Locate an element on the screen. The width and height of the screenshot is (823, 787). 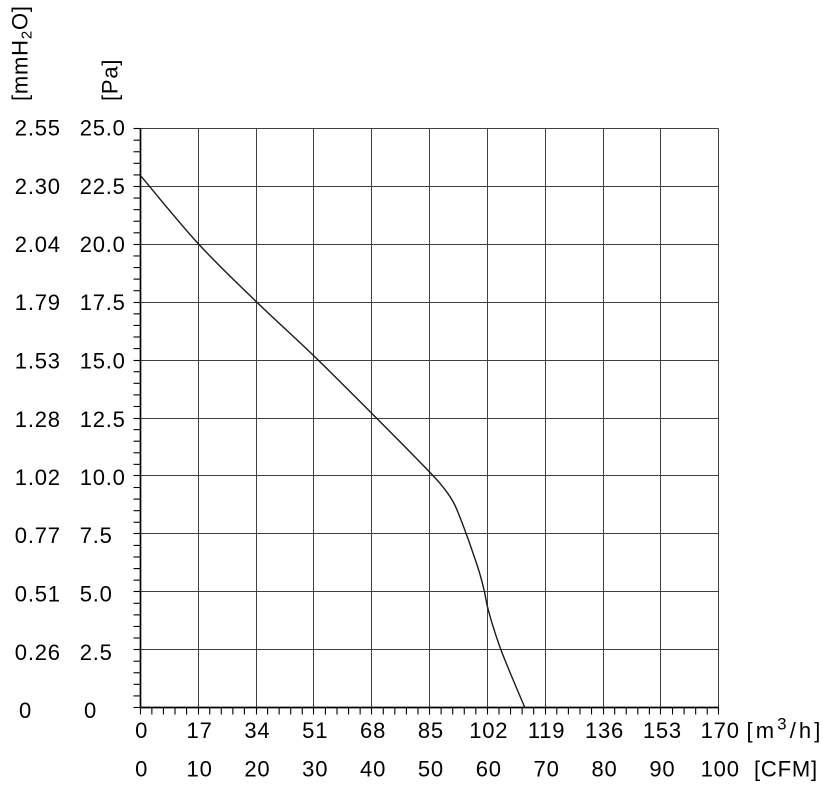
svg-text: 2.55 is located at coordinates (38, 128).